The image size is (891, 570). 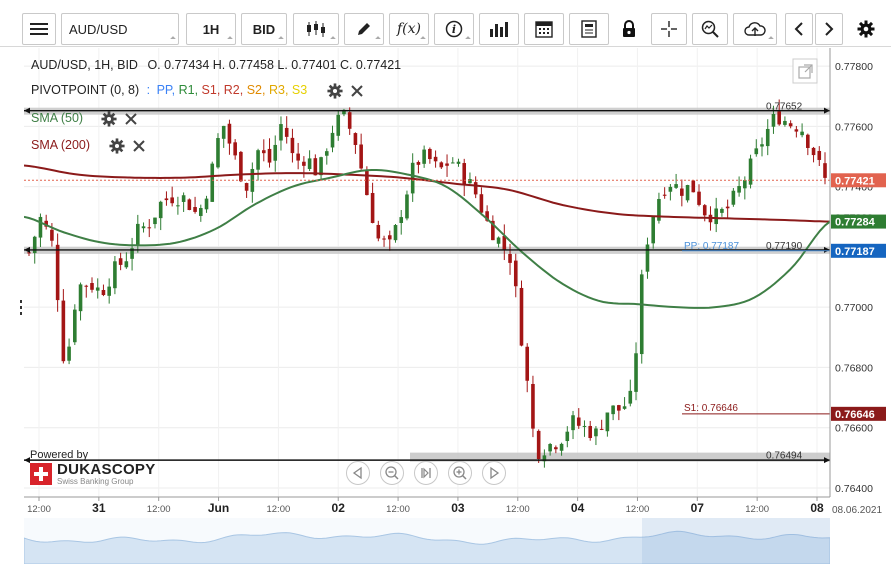 I want to click on cloud-upload-button, so click(x=755, y=29).